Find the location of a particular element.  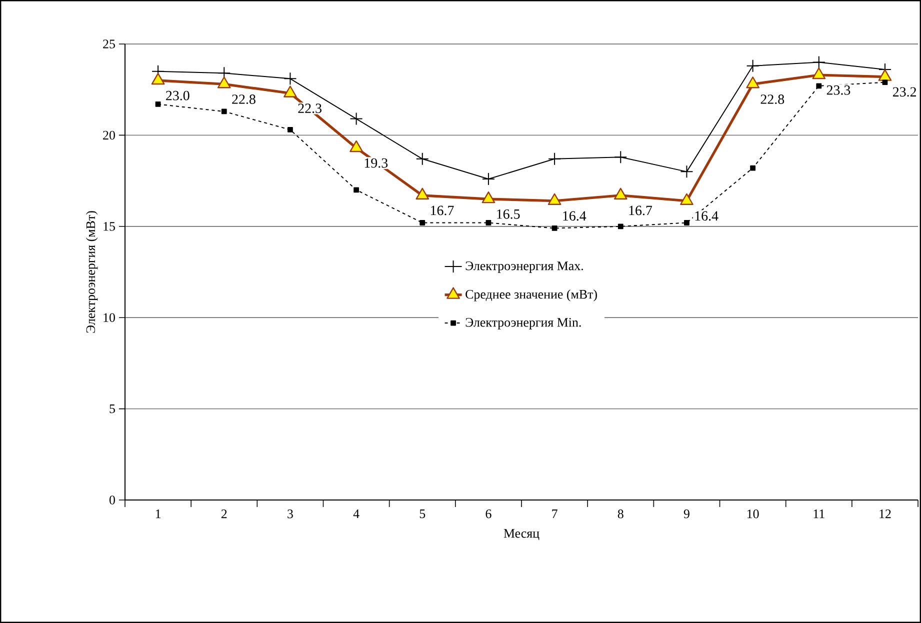

x-tick-label: 4 is located at coordinates (356, 514).